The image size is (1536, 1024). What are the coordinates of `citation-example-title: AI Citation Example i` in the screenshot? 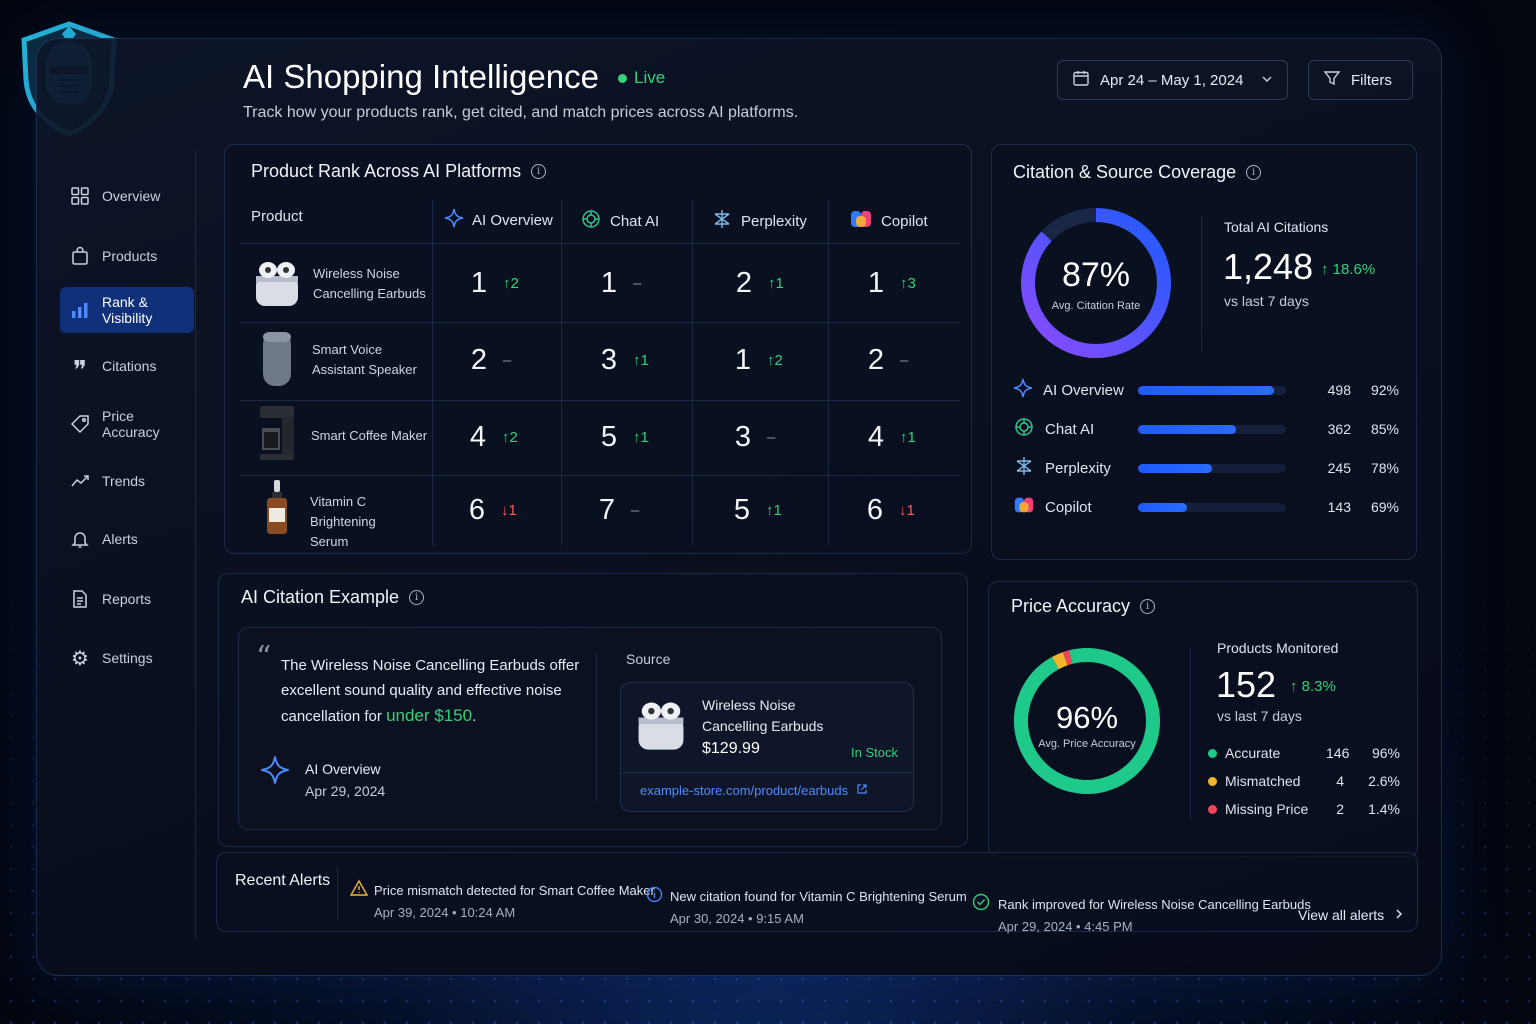 It's located at (333, 597).